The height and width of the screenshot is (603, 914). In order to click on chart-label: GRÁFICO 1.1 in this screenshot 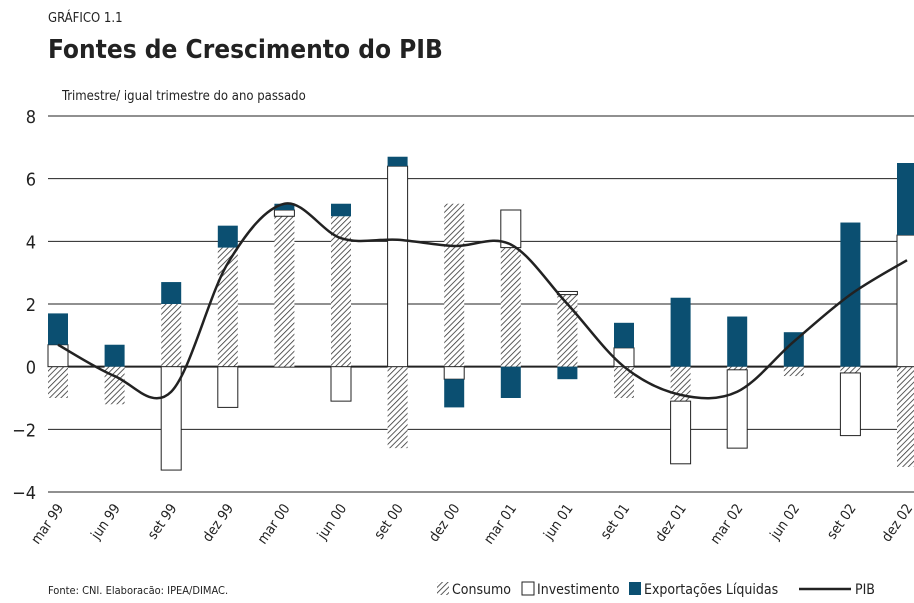, I will do `click(85, 18)`.